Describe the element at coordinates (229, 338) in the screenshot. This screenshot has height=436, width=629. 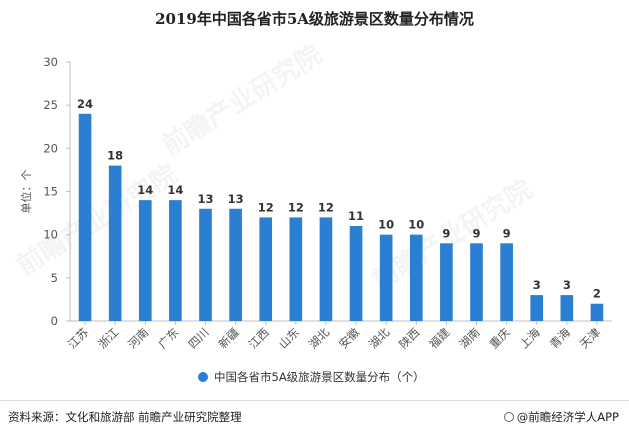
I see `x-tick-label: 新疆` at that location.